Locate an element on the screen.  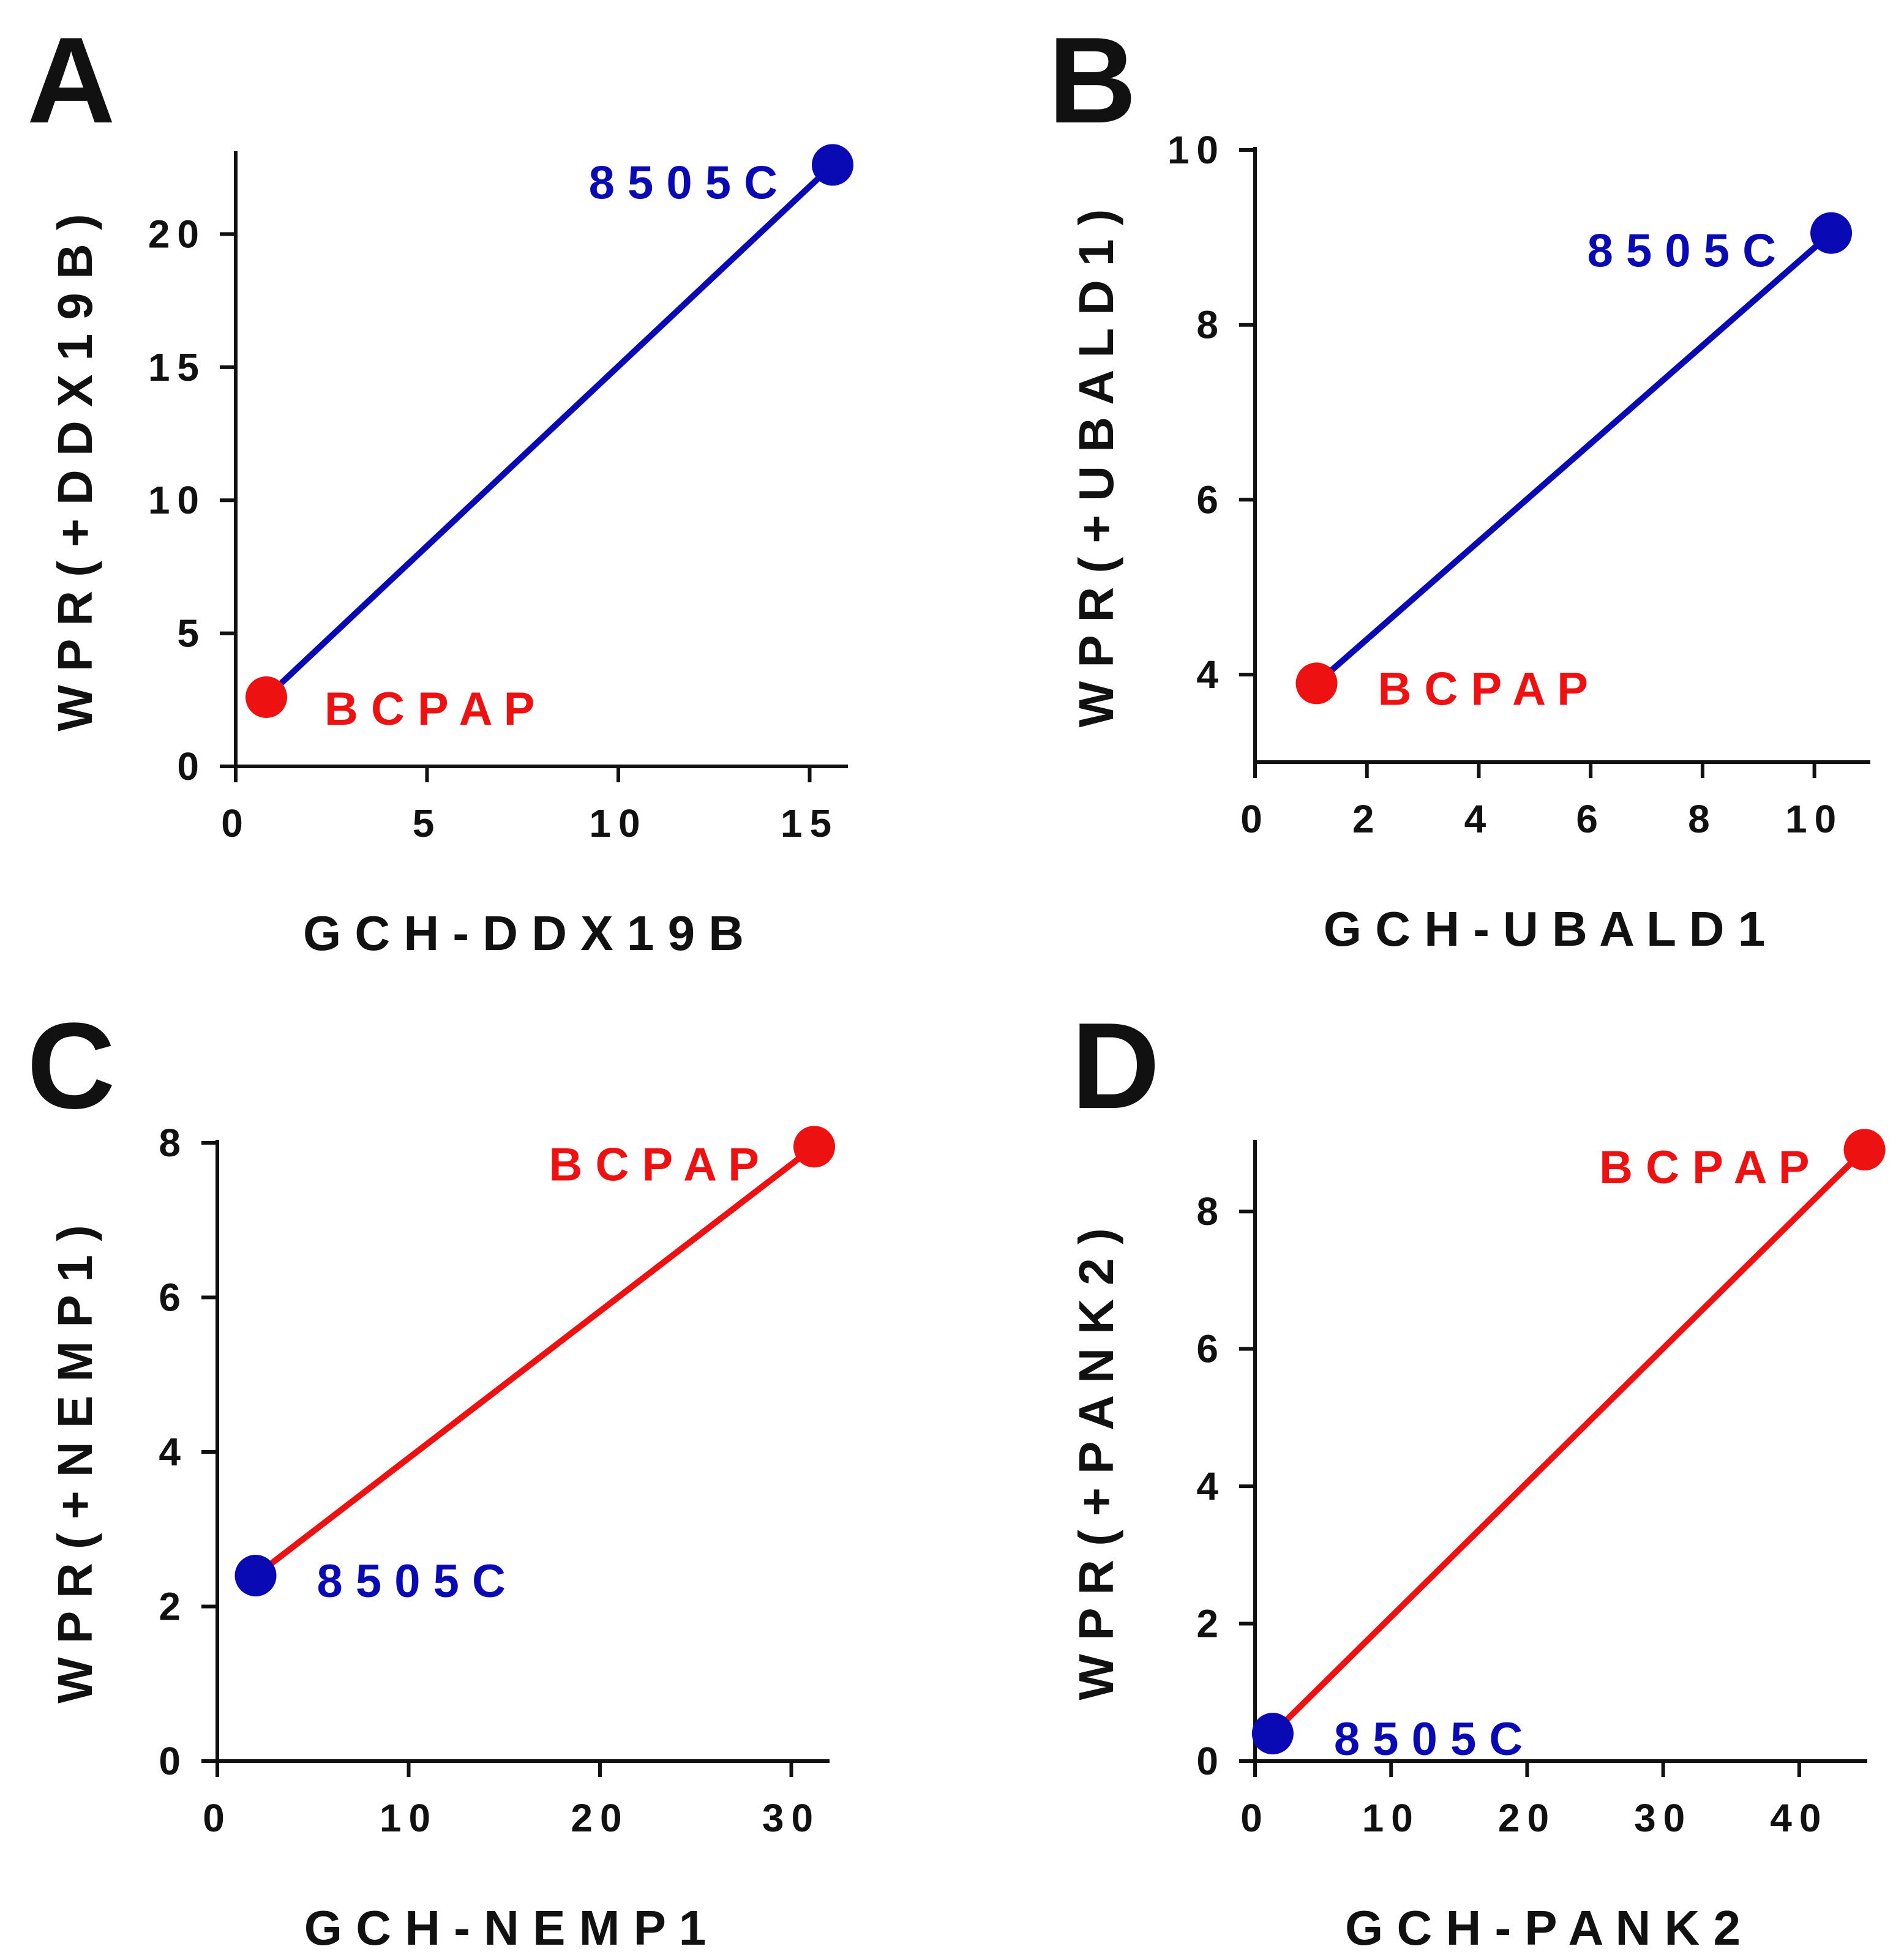
panel-letter: B is located at coordinates (1092, 80).